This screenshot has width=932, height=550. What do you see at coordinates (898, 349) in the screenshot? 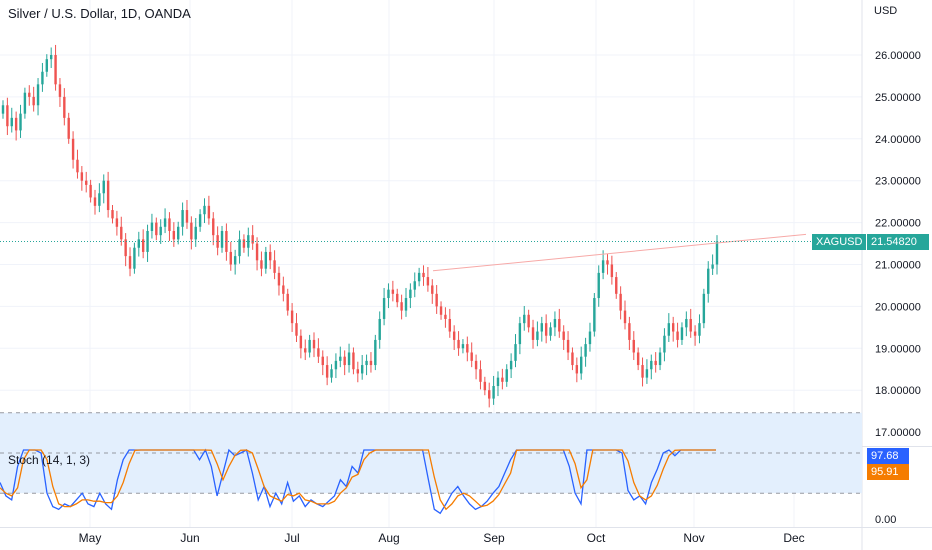
I see `price-axis-tick-label: 19.00000` at bounding box center [898, 349].